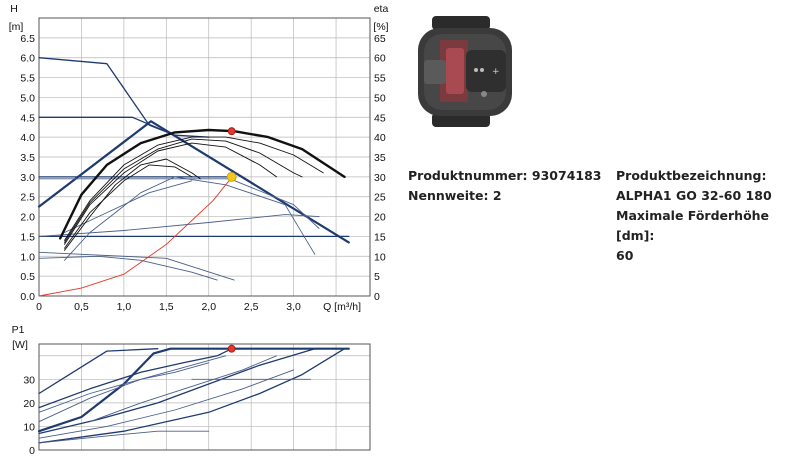 This screenshot has width=800, height=466. What do you see at coordinates (32, 451) in the screenshot?
I see `y-tick-label: 0` at bounding box center [32, 451].